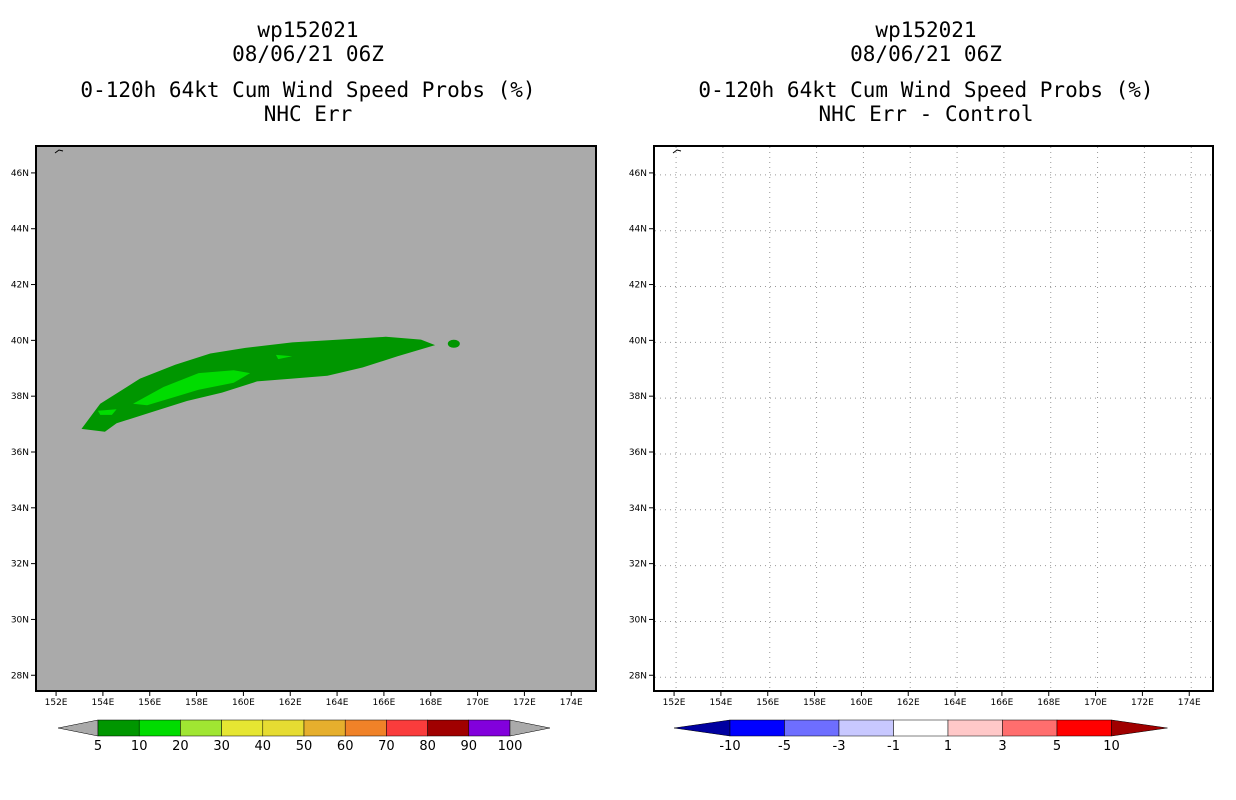 The image size is (1236, 800). Describe the element at coordinates (926, 114) in the screenshot. I see `right-title-line-4: NHC Err - Control` at that location.